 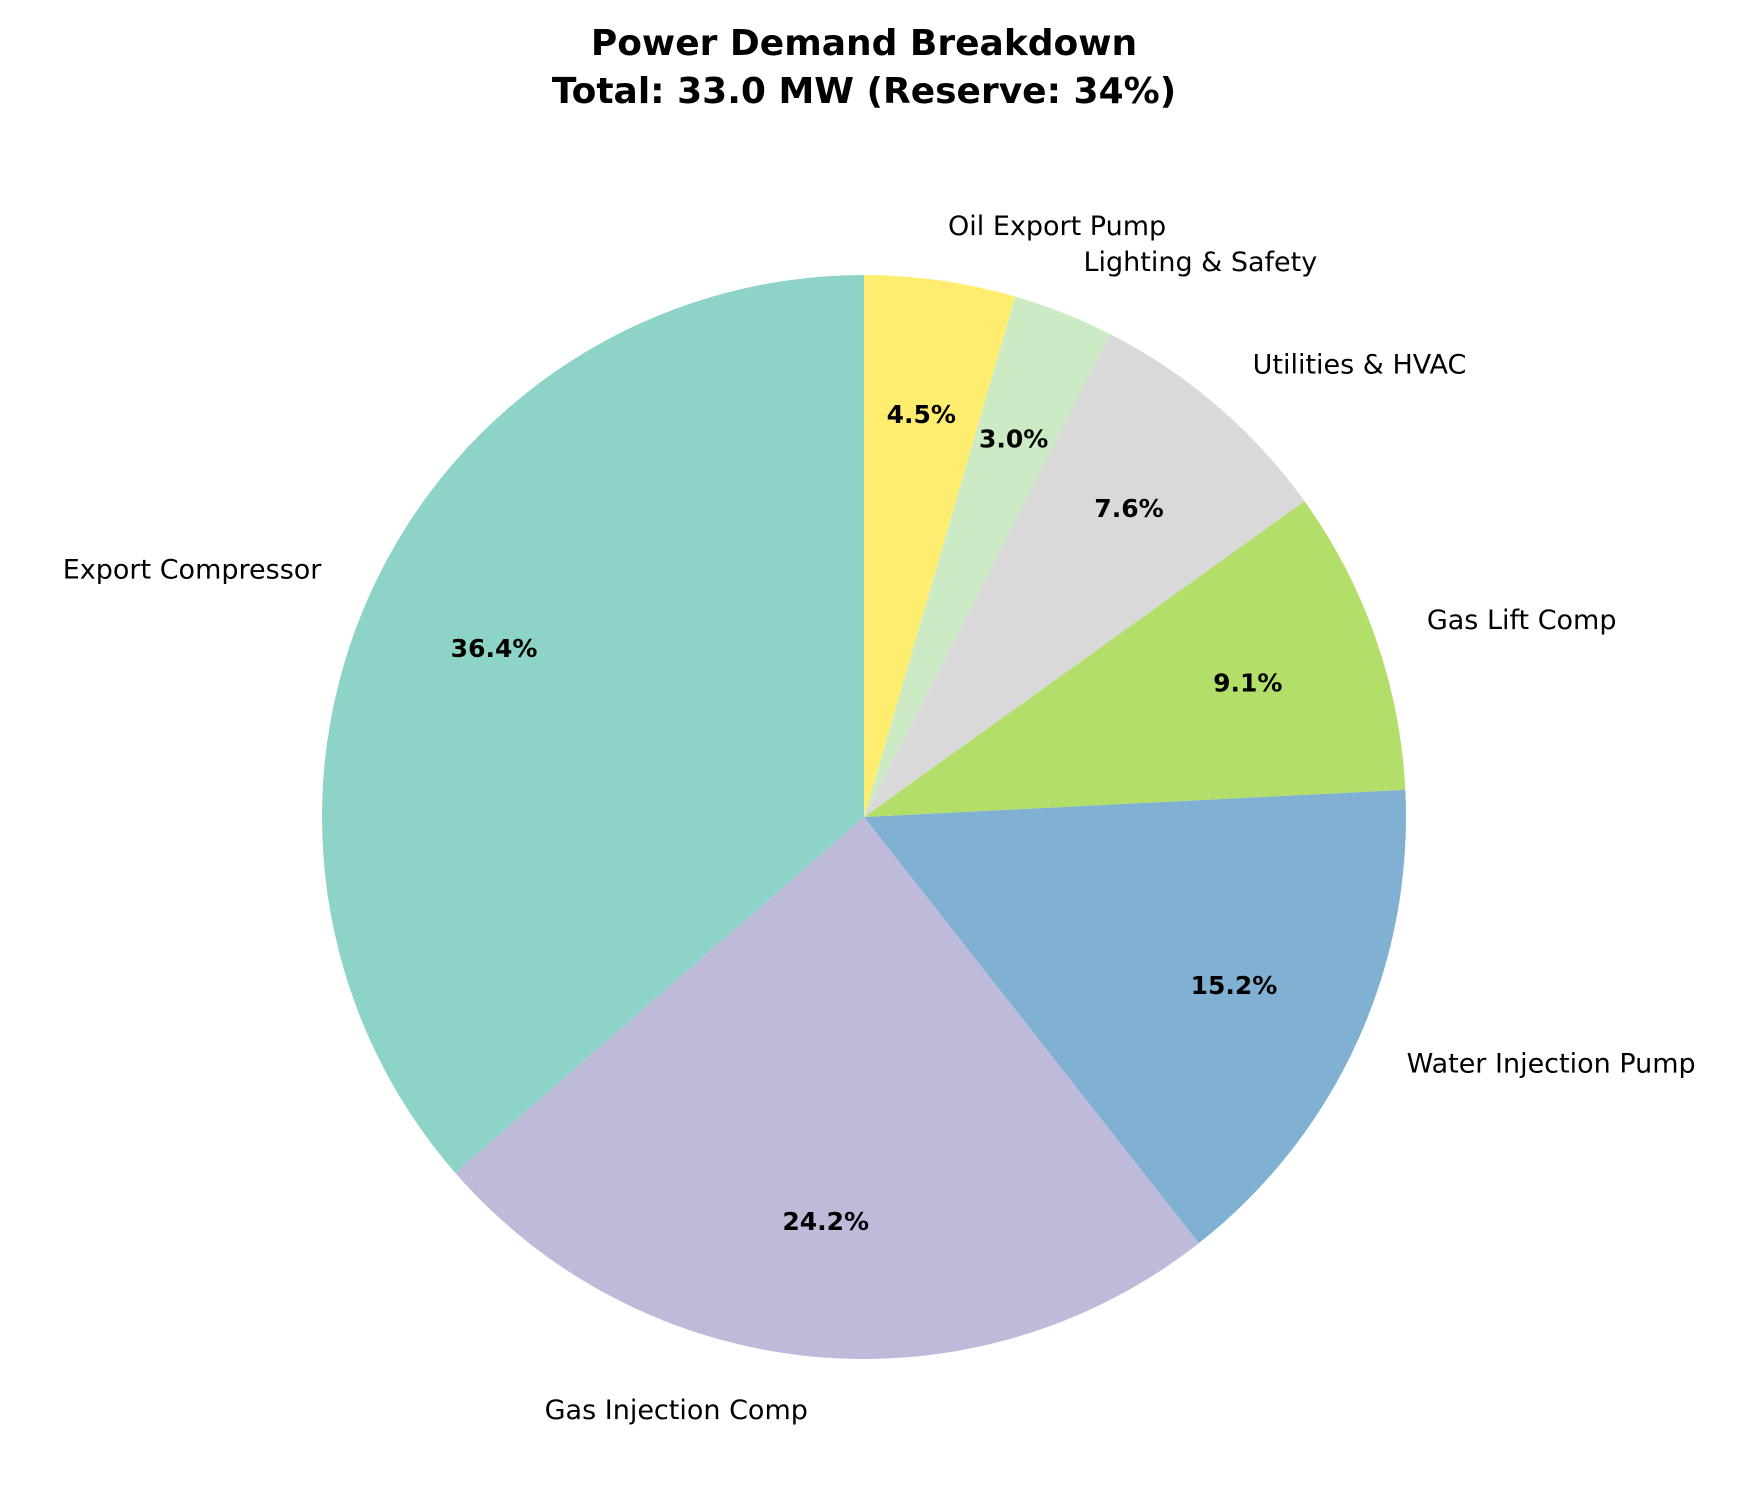 I want to click on pie-slice-oil-export-pump, so click(x=940, y=546).